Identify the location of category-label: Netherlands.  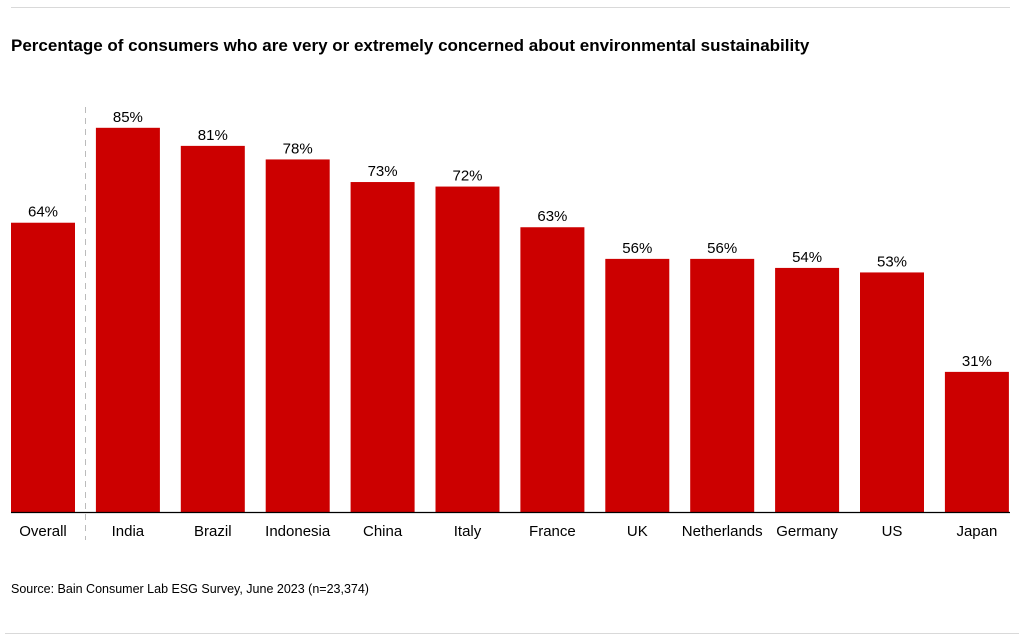
(722, 531).